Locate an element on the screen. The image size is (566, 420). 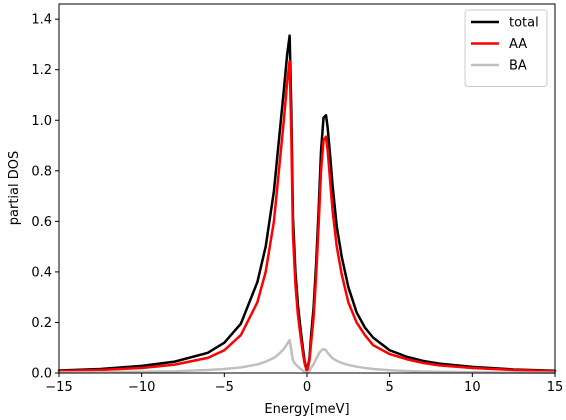
legend: total AA BA is located at coordinates (506, 48).